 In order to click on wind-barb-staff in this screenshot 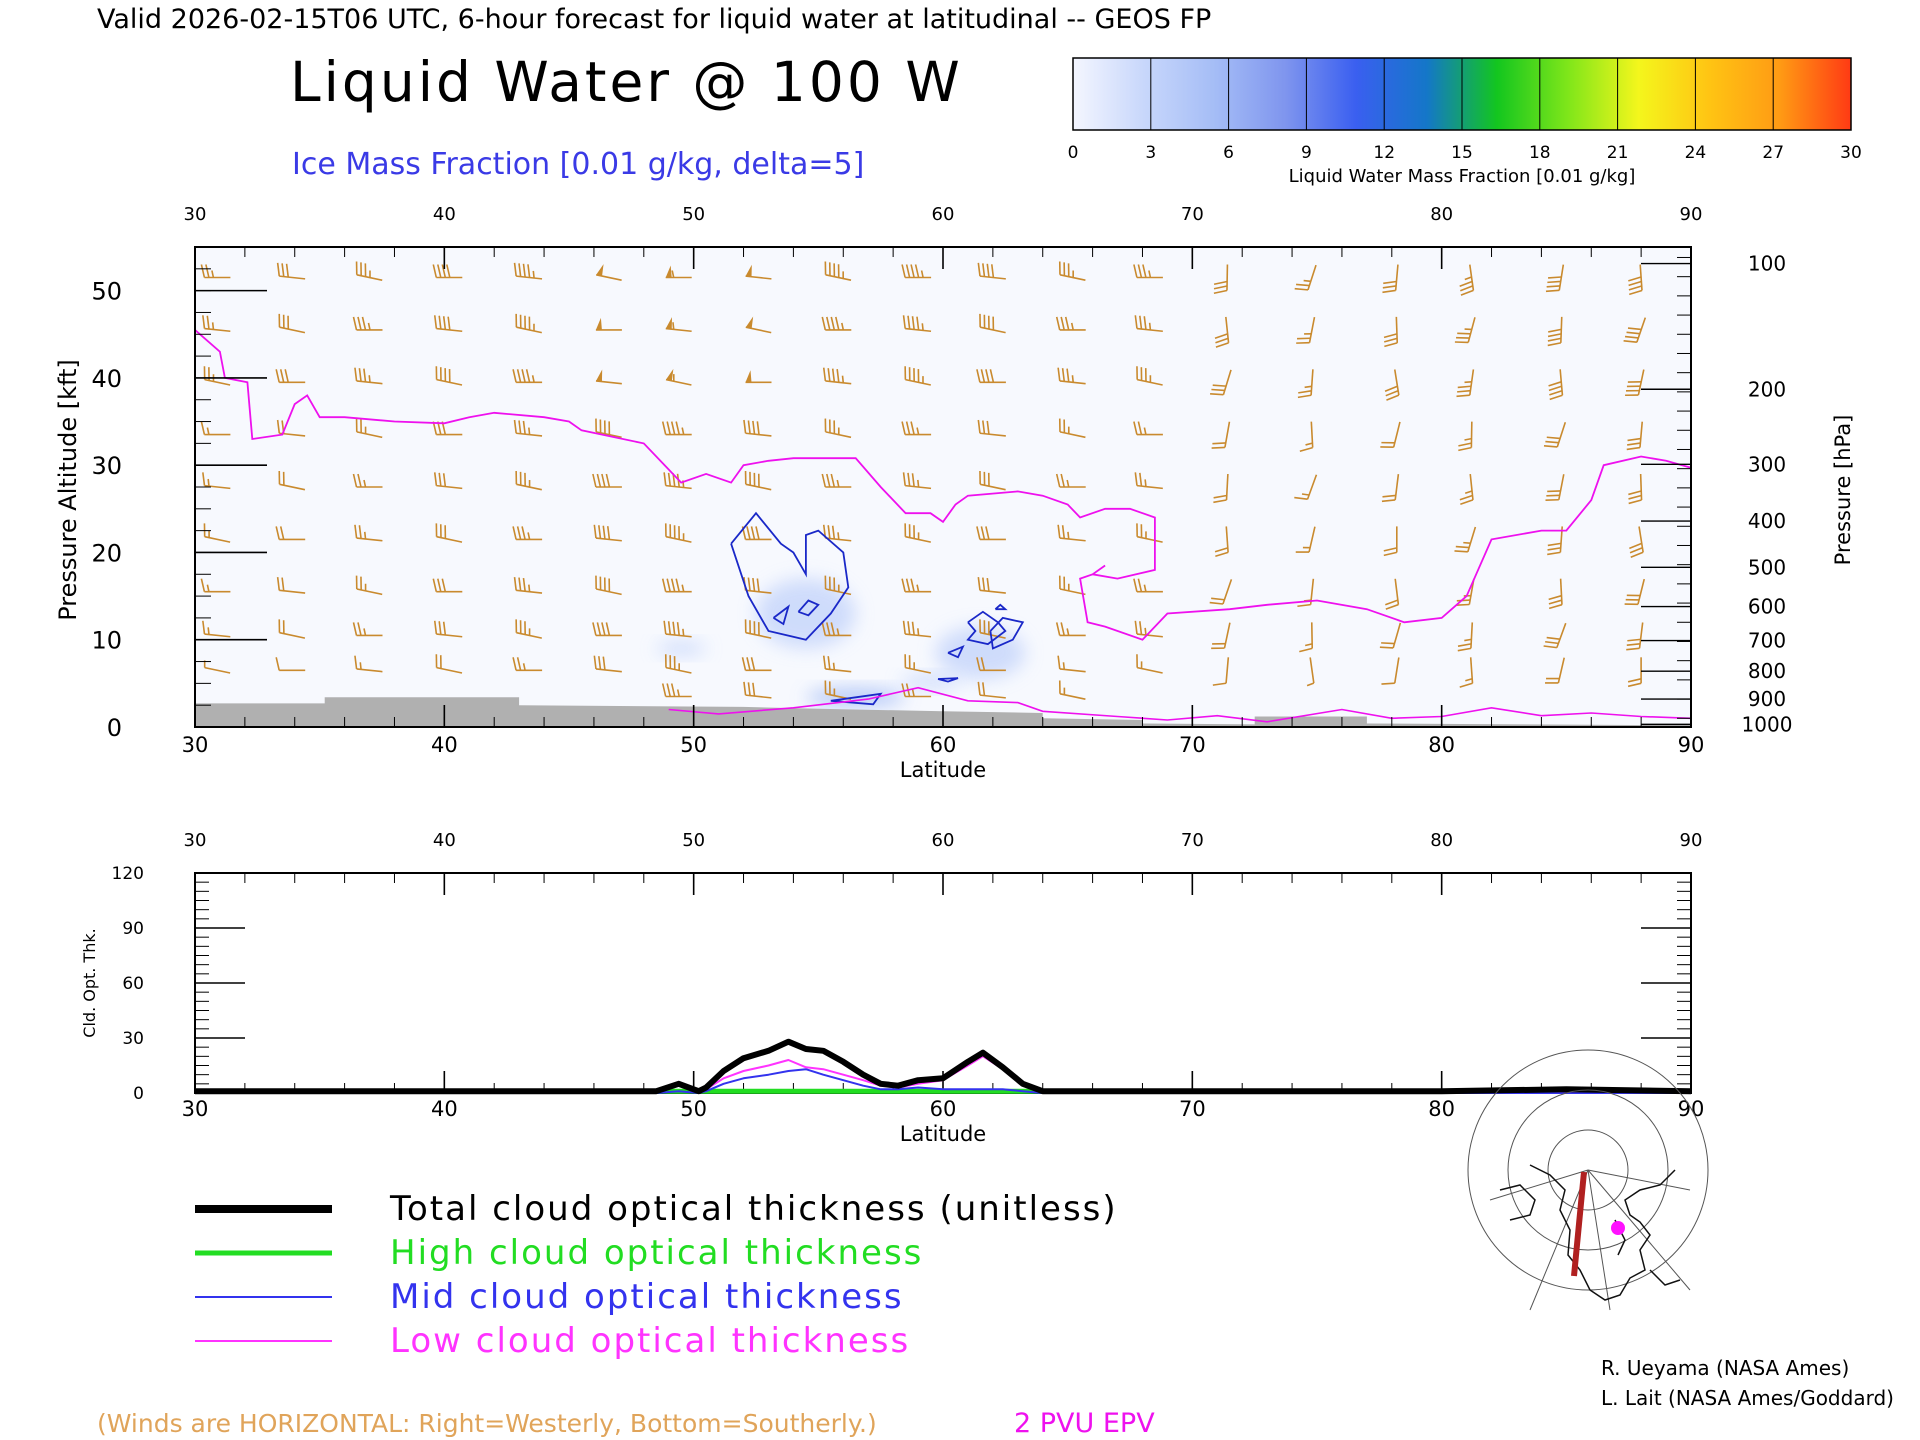, I will do `click(1396, 670)`.